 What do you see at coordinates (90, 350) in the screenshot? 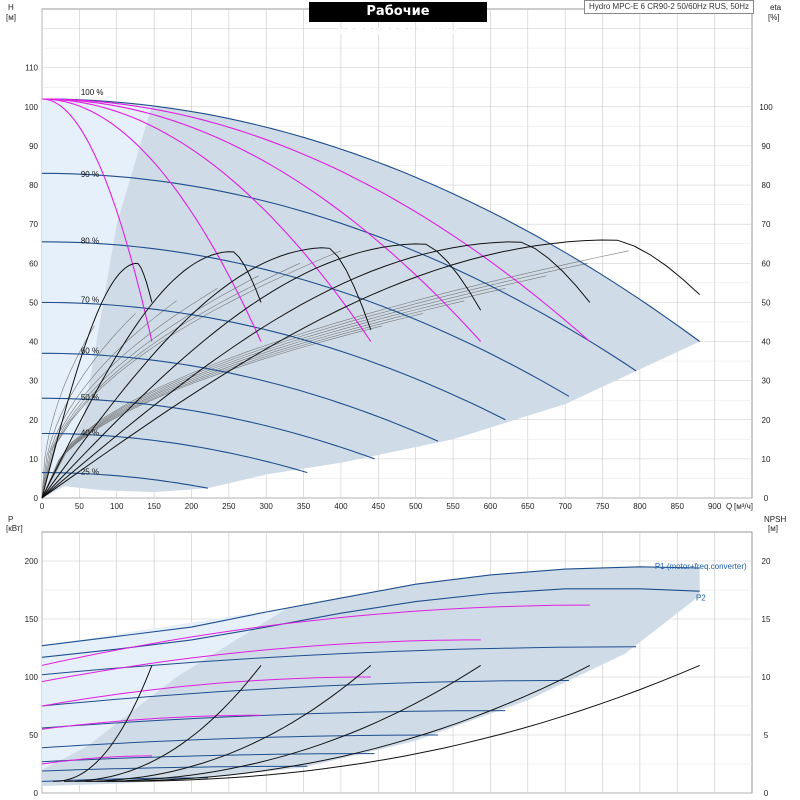
I see `speed-label: 60 %` at bounding box center [90, 350].